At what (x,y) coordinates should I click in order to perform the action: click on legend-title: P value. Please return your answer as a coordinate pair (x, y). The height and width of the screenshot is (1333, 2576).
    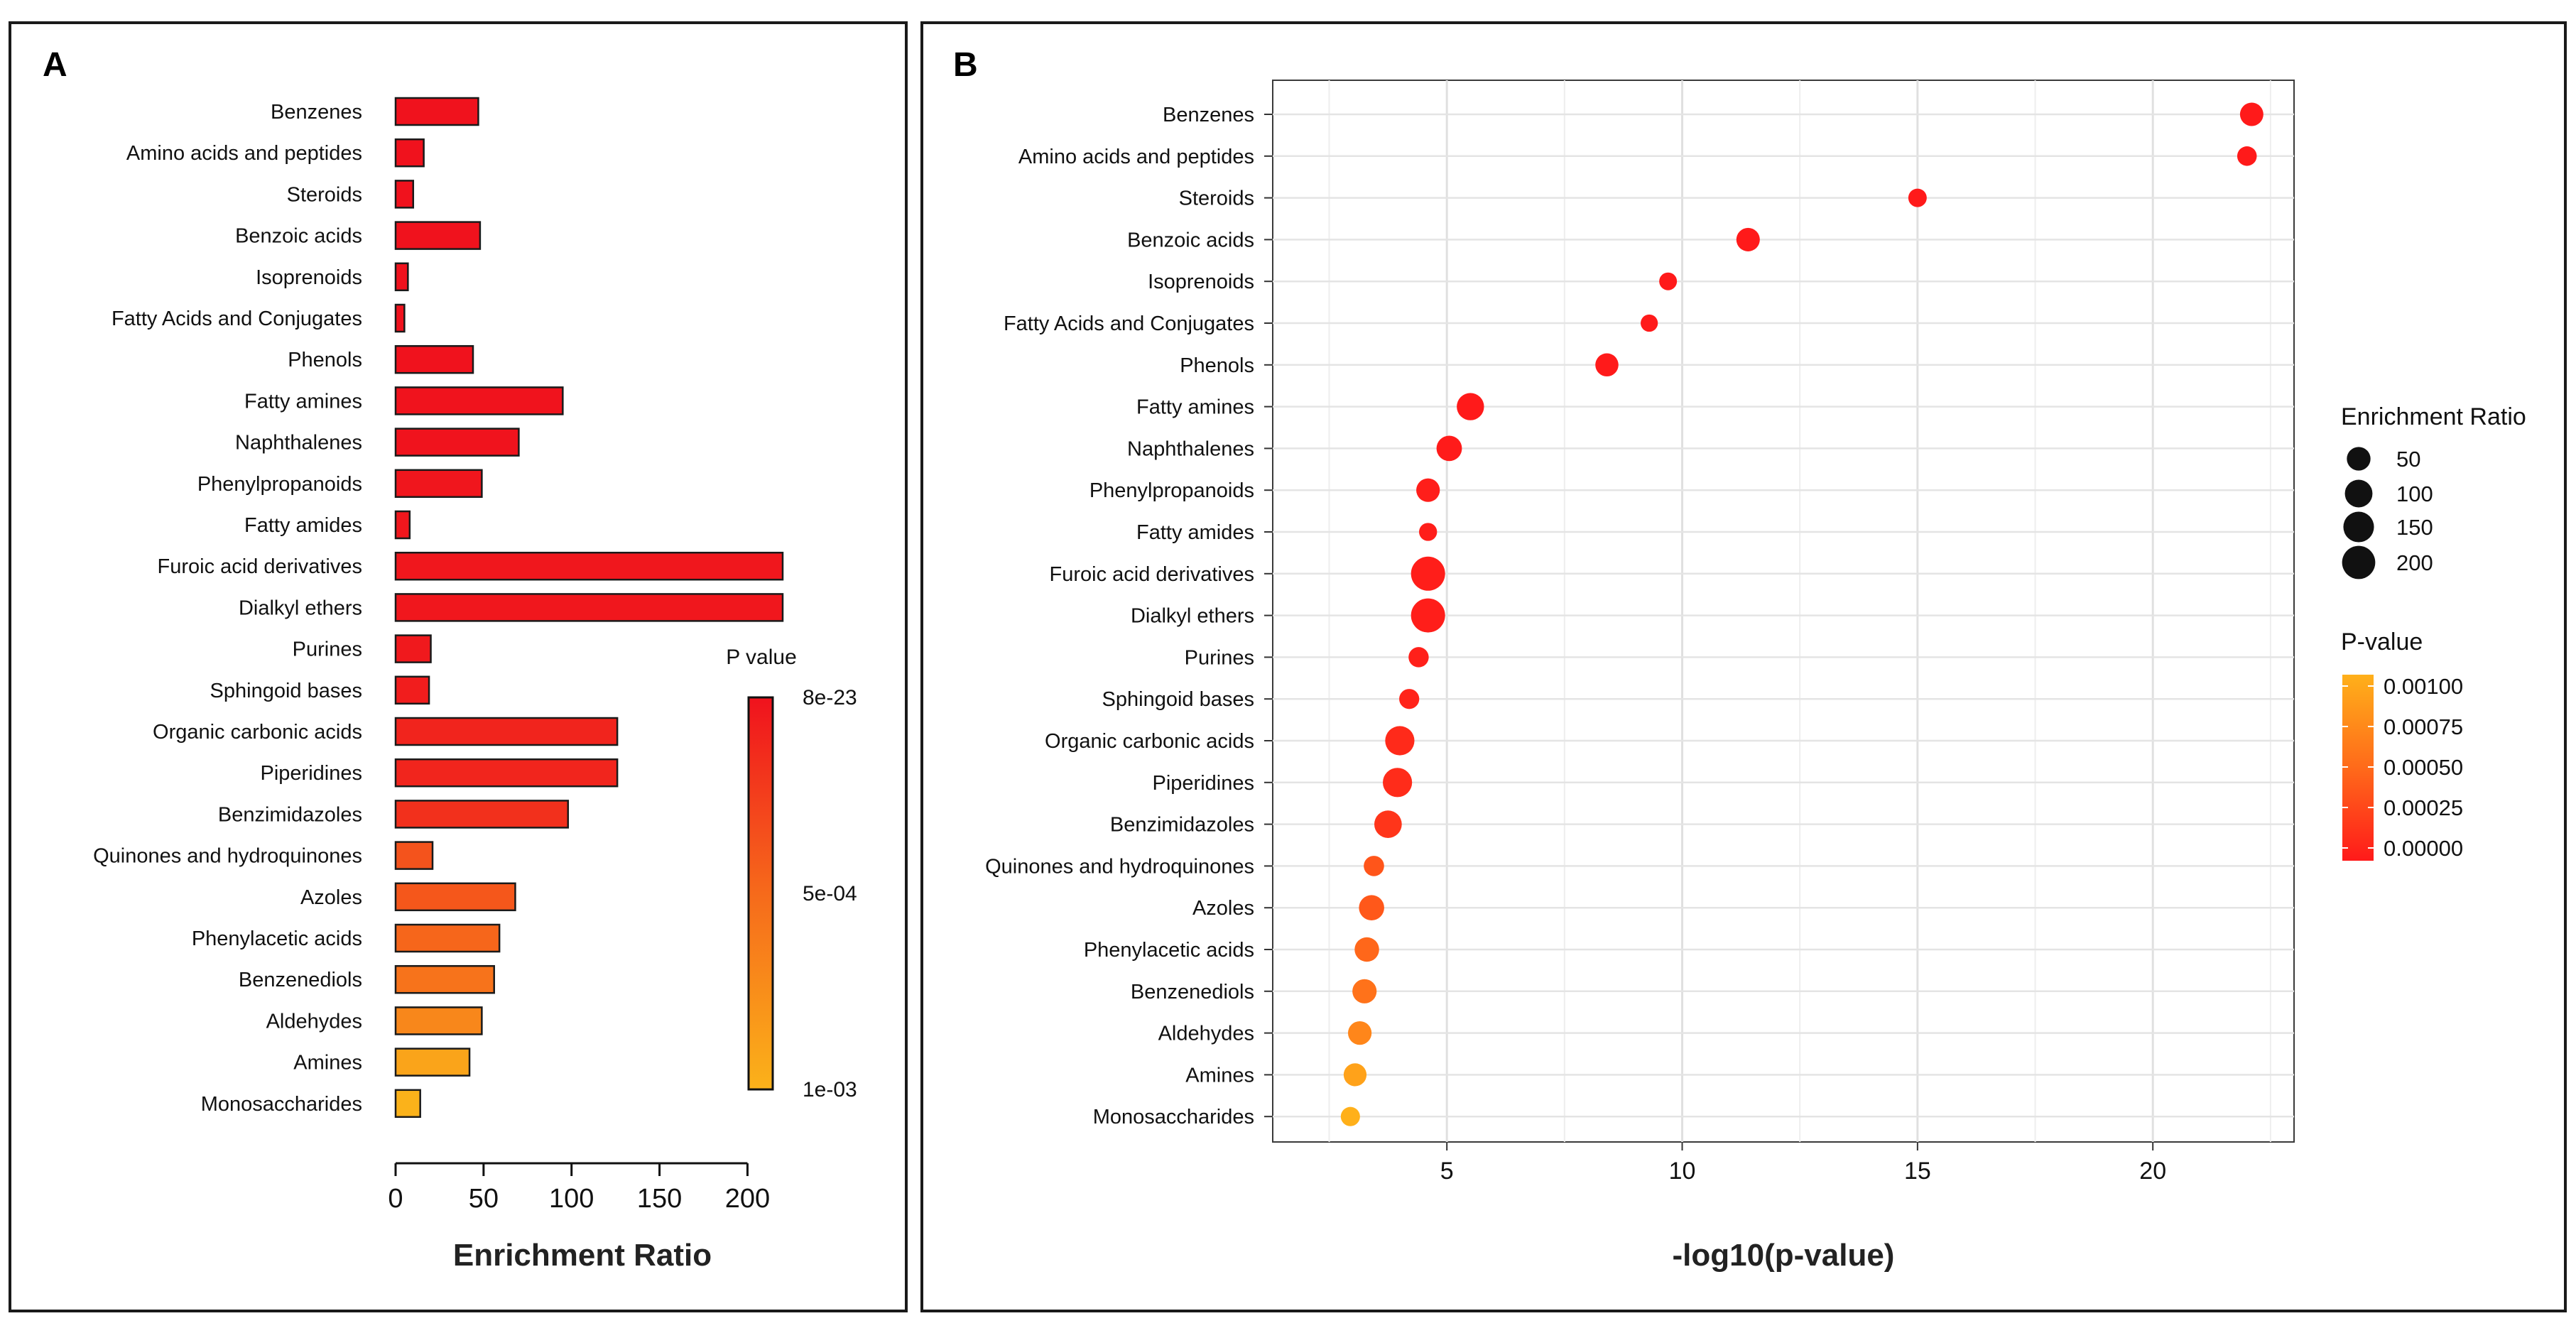
    Looking at the image, I should click on (761, 657).